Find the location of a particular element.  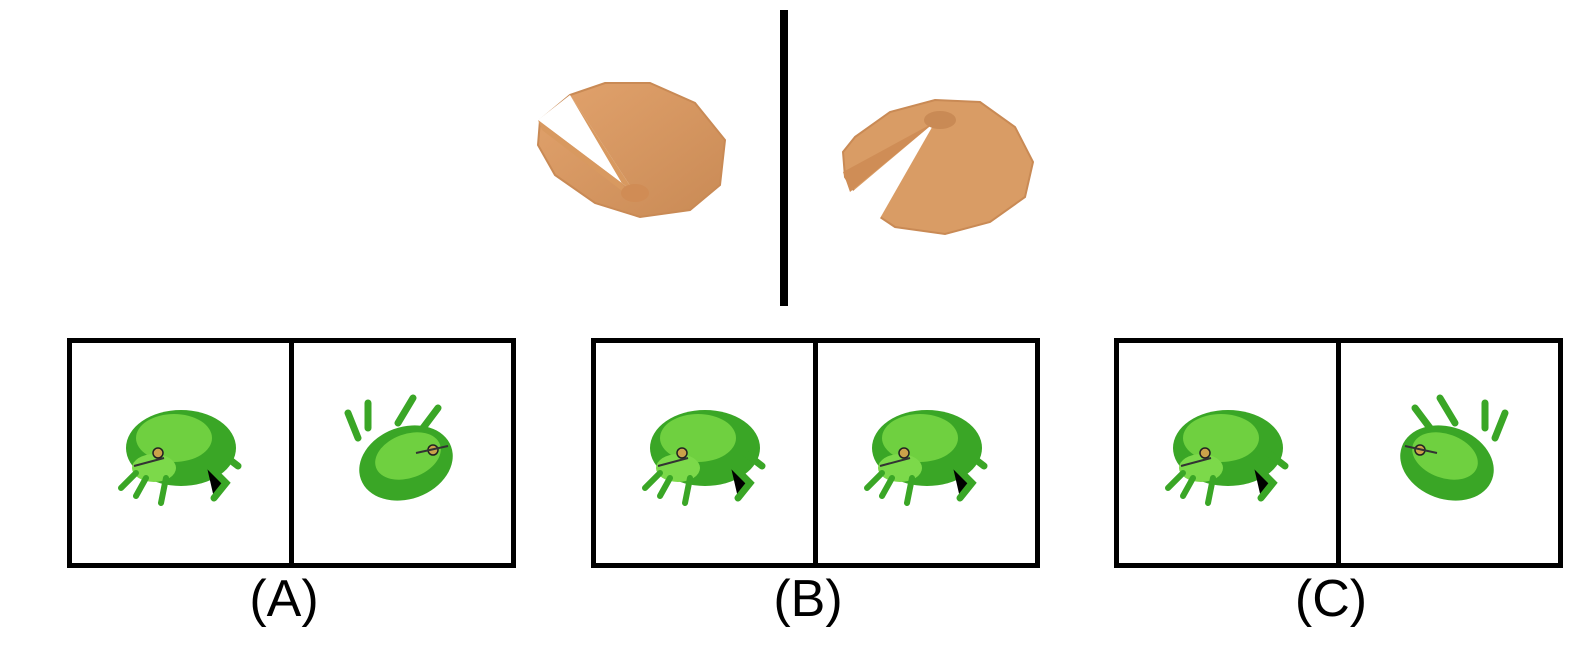

option-c-panel is located at coordinates (1338, 453).